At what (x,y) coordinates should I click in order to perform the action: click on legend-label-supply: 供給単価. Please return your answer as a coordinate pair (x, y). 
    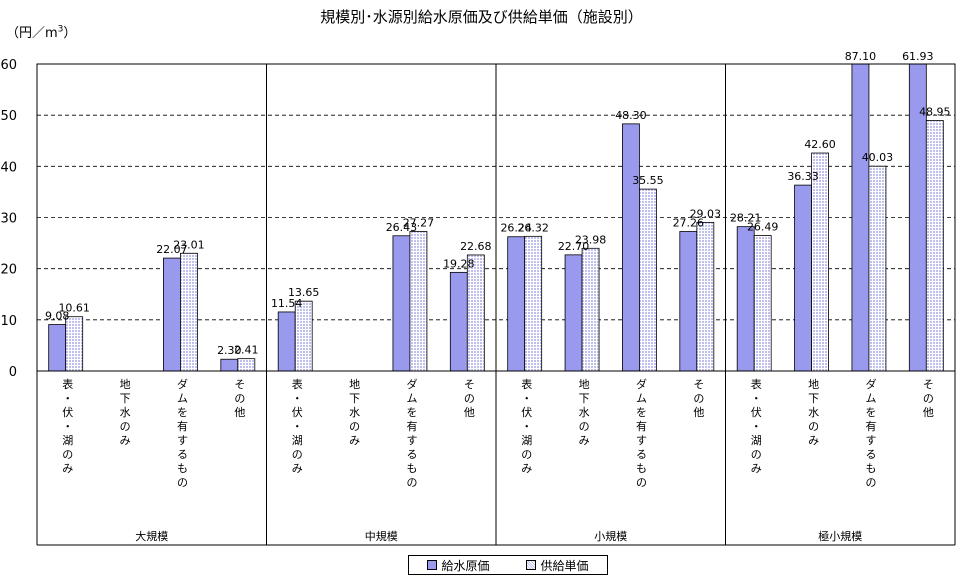
    Looking at the image, I should click on (564, 565).